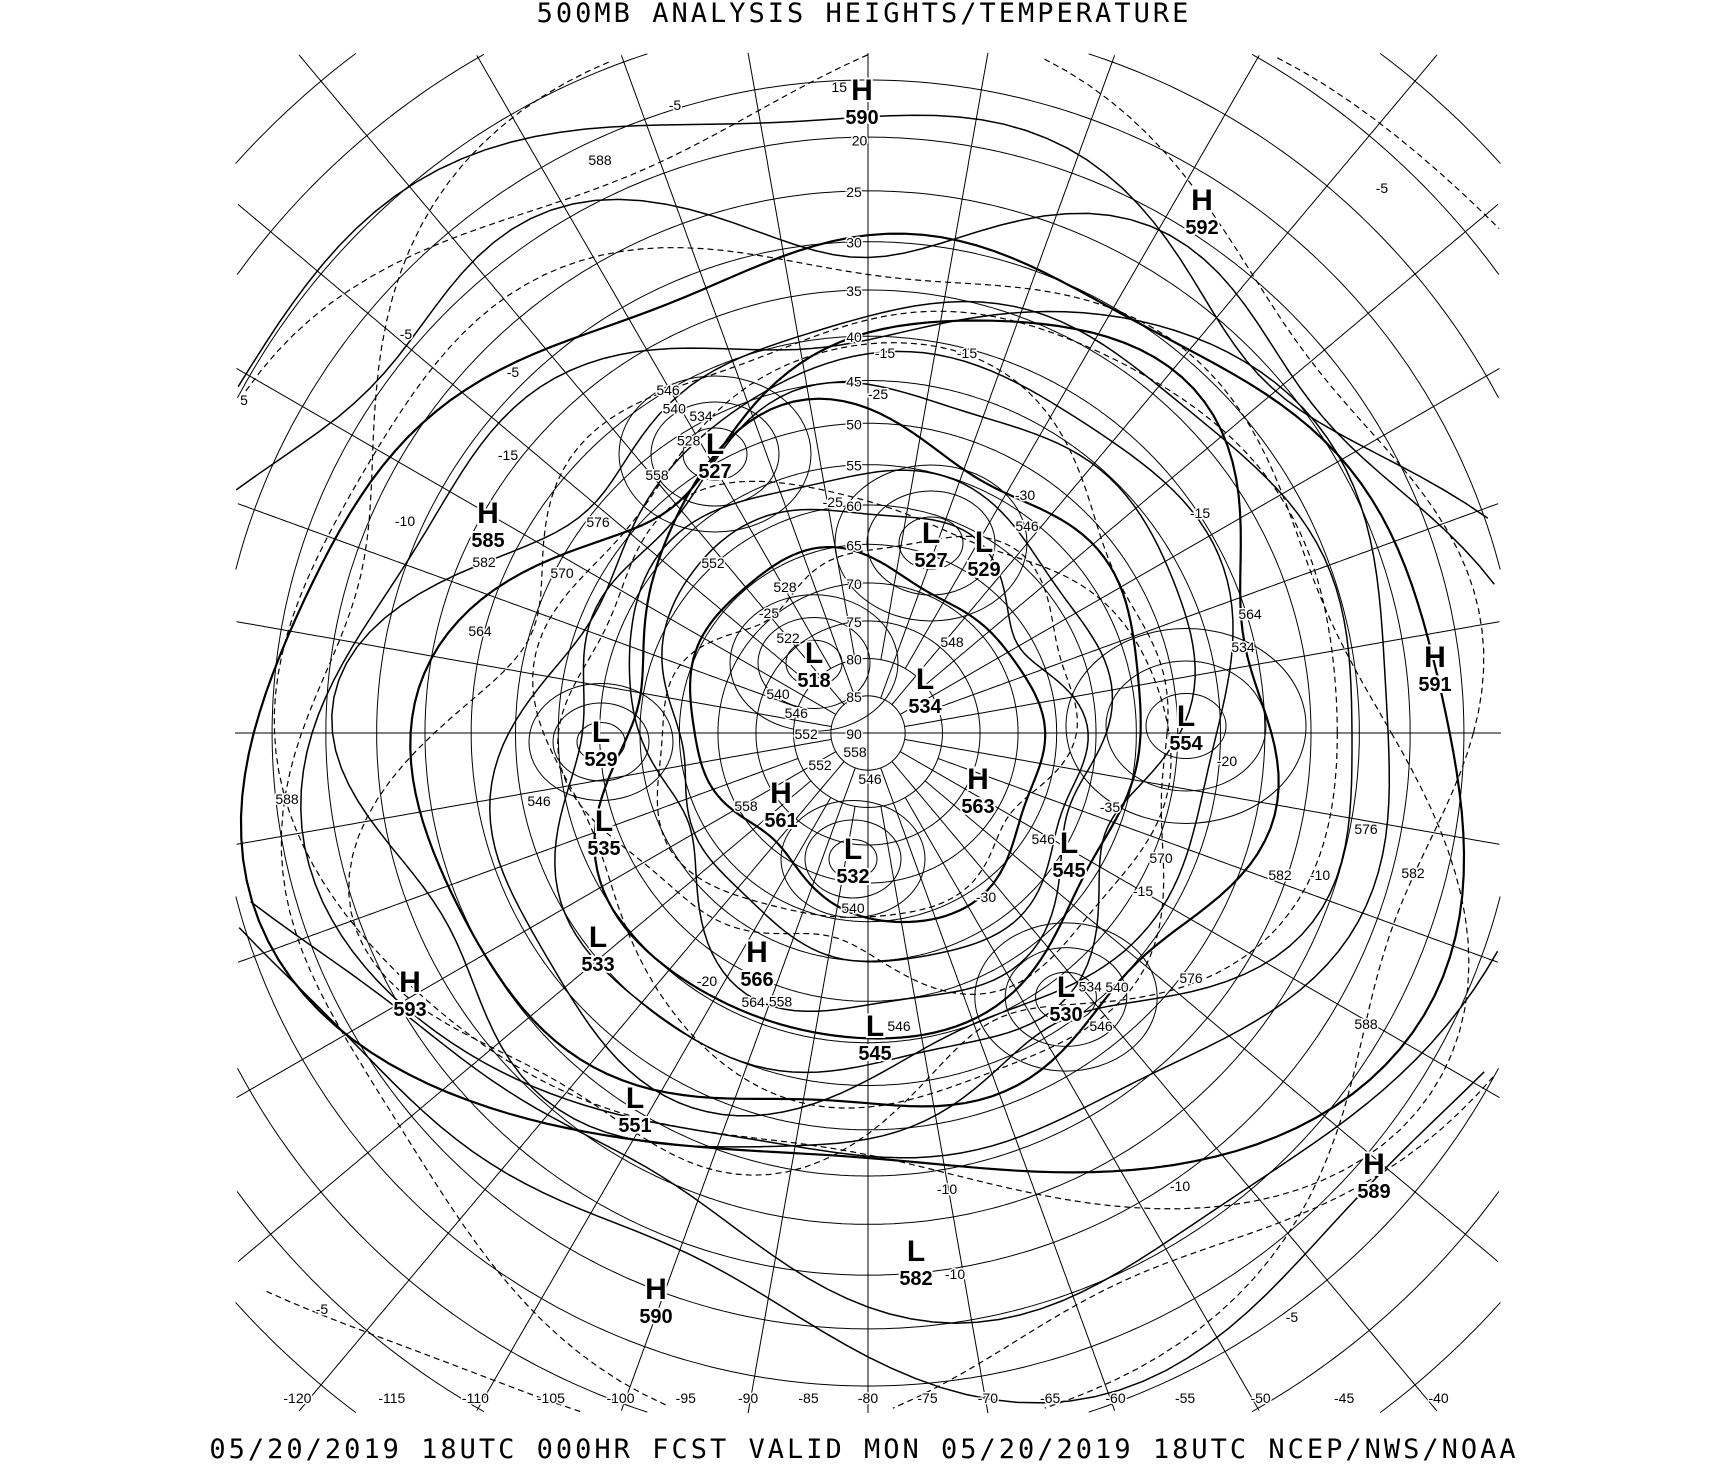  Describe the element at coordinates (854, 291) in the screenshot. I see `latitude-label: 35` at that location.